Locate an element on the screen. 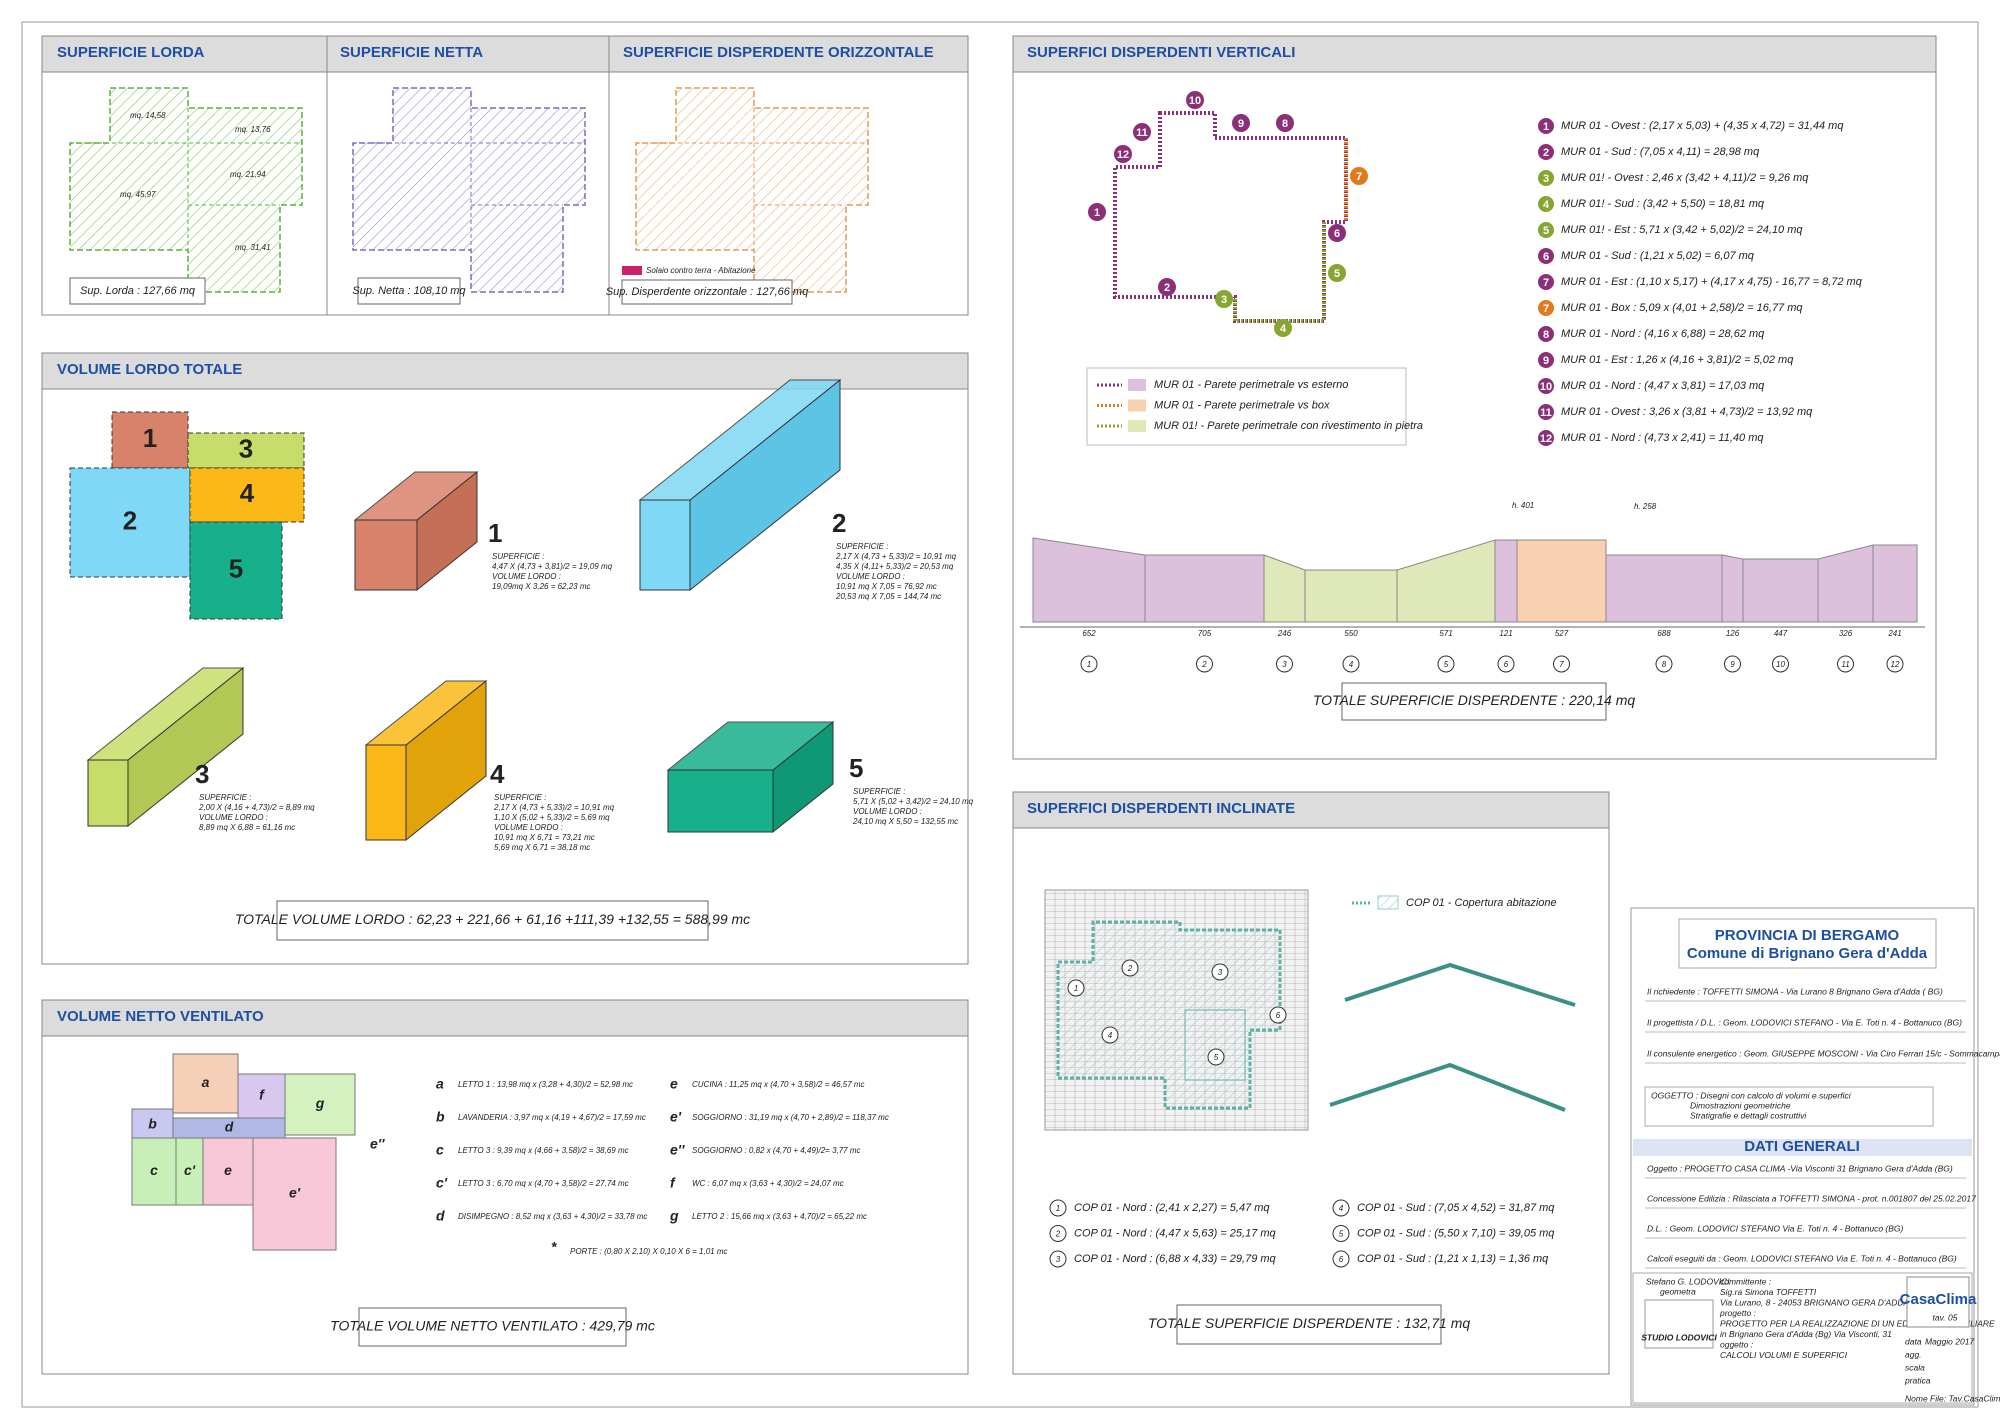 The width and height of the screenshot is (2000, 1415). wall-calc: MUR 01! - Sud : (3,42 + 5,50) = 18,81 mq is located at coordinates (1663, 204).